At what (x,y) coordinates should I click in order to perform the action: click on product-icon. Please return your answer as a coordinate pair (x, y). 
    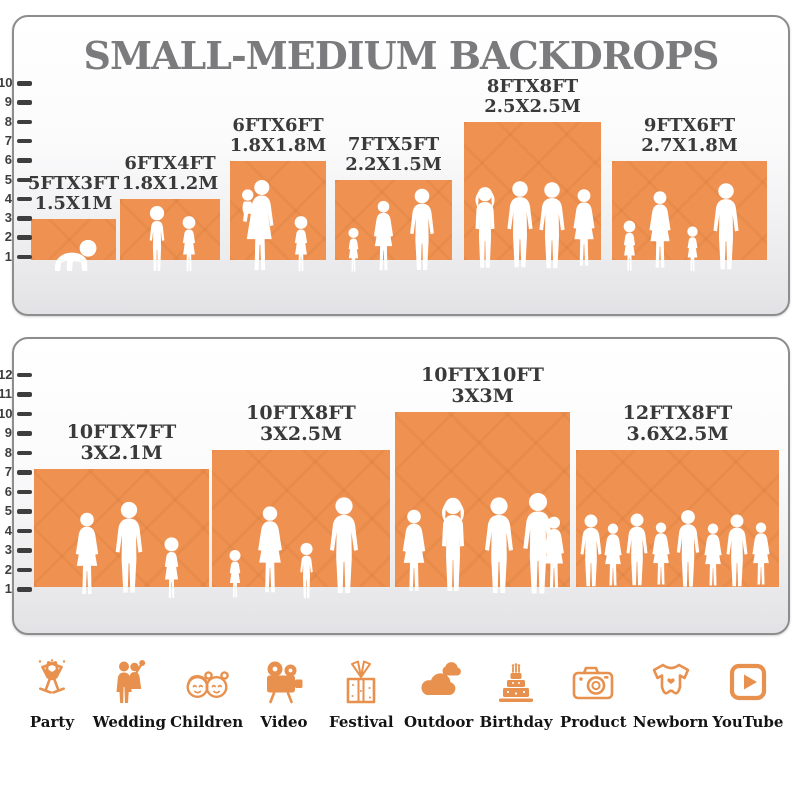
    Looking at the image, I should click on (593, 683).